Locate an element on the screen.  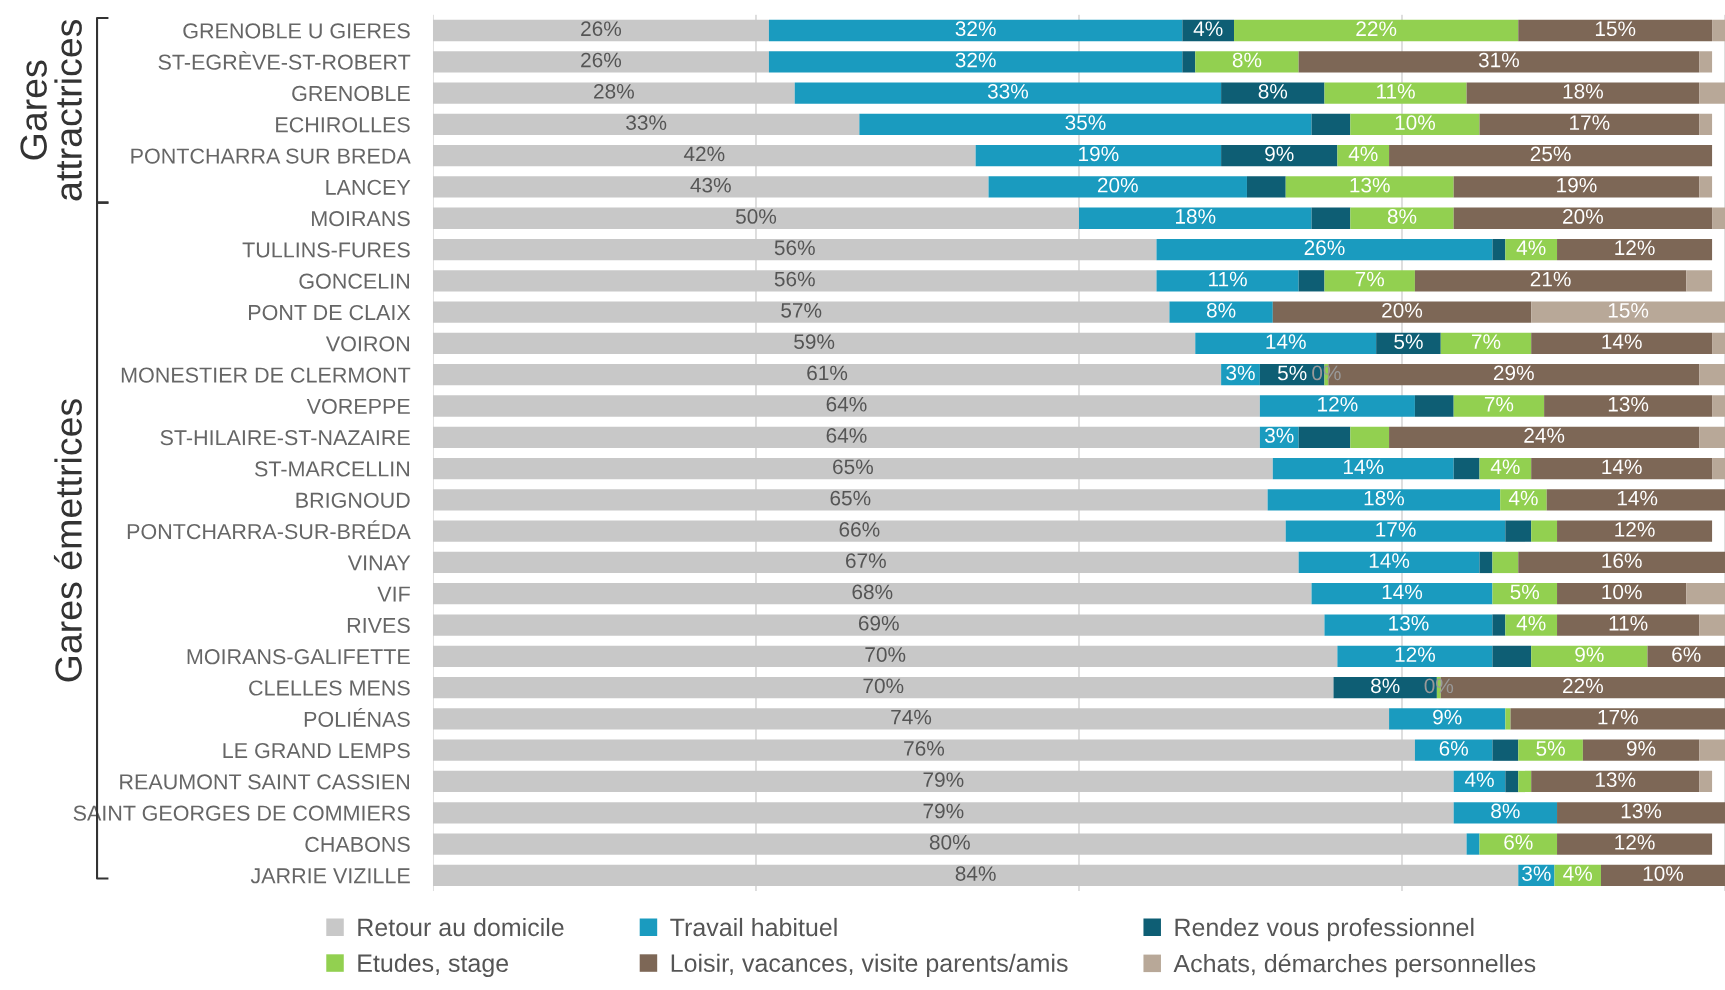
text: Gares émettrices is located at coordinates (67, 540).